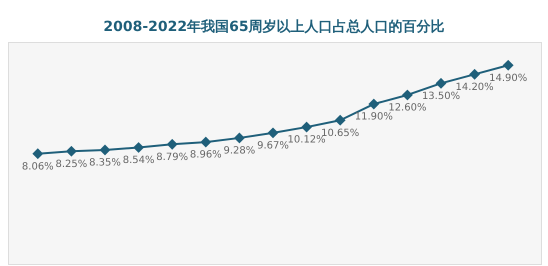 The image size is (548, 266). Describe the element at coordinates (475, 87) in the screenshot. I see `data-label: 14.20%` at that location.